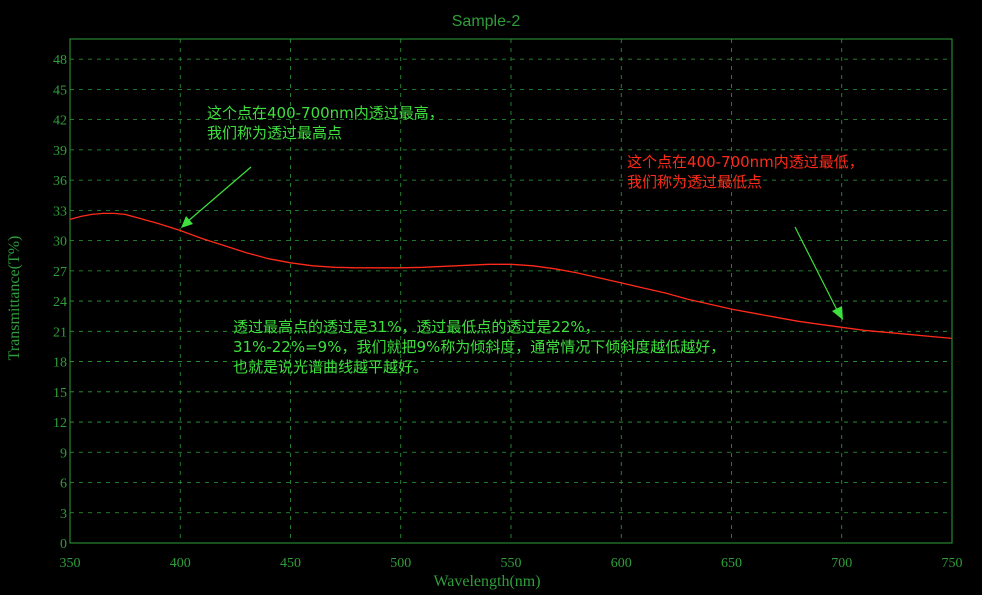  Describe the element at coordinates (837, 313) in the screenshot. I see `arrowhead-lowest` at that location.